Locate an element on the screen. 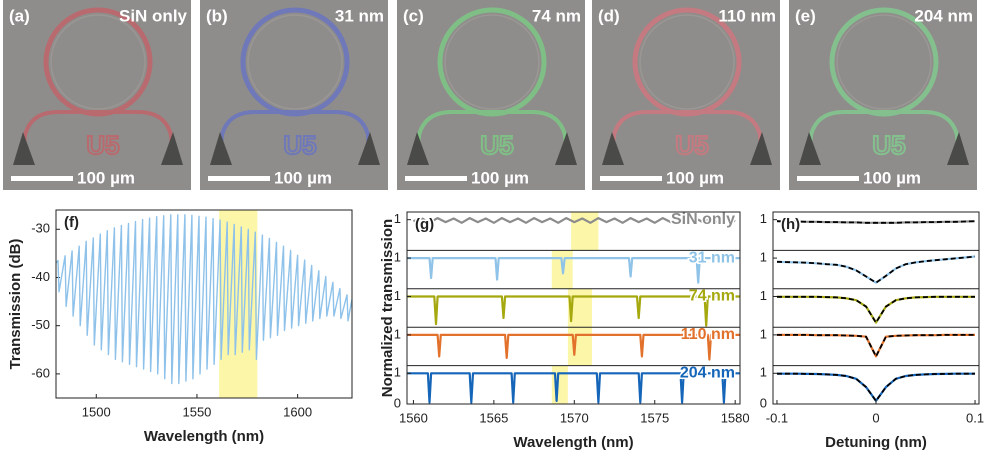  y-axis-title: Transmission (dB) is located at coordinates (15, 304).